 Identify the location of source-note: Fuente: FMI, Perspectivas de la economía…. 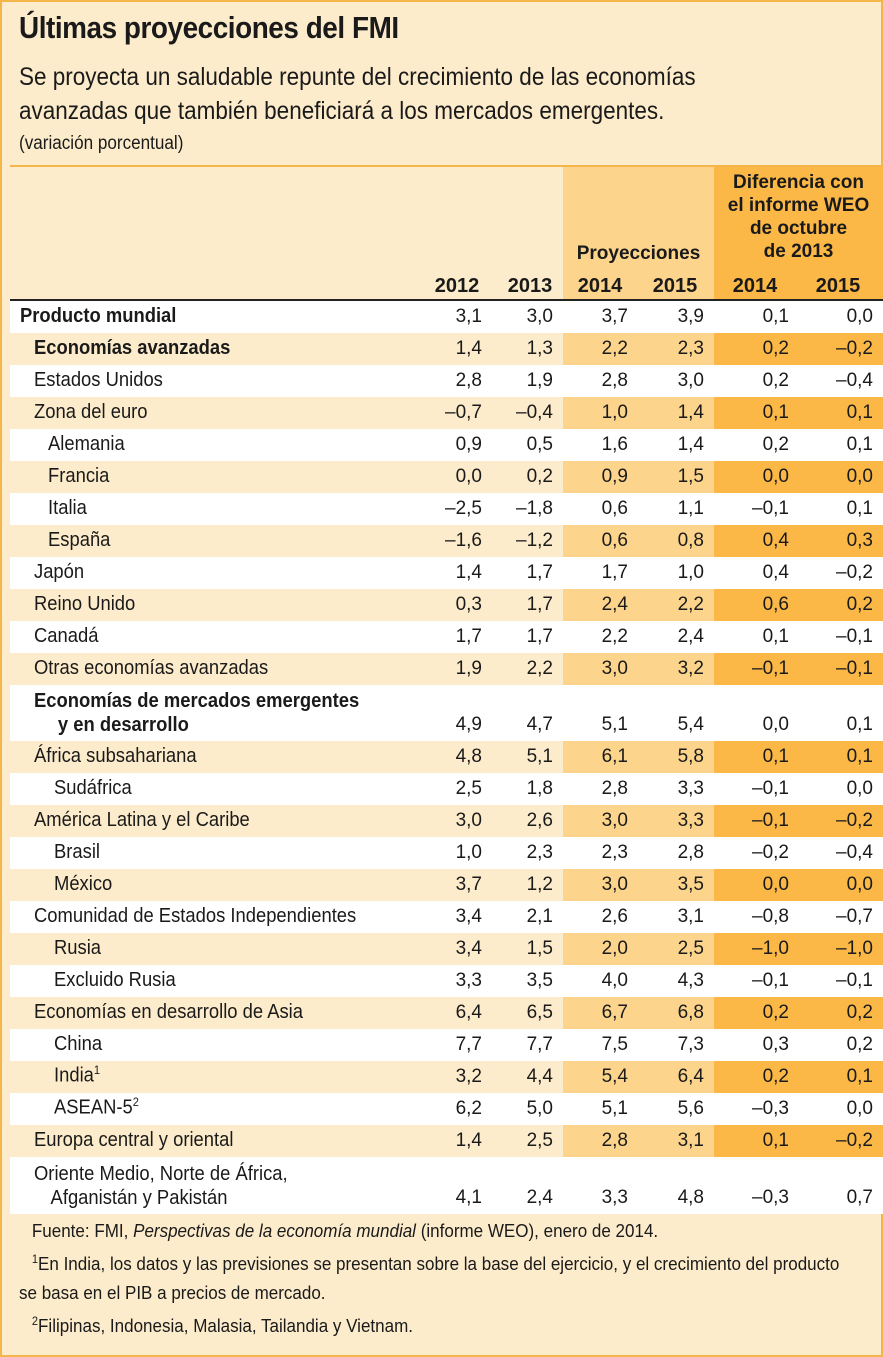
(412, 1230).